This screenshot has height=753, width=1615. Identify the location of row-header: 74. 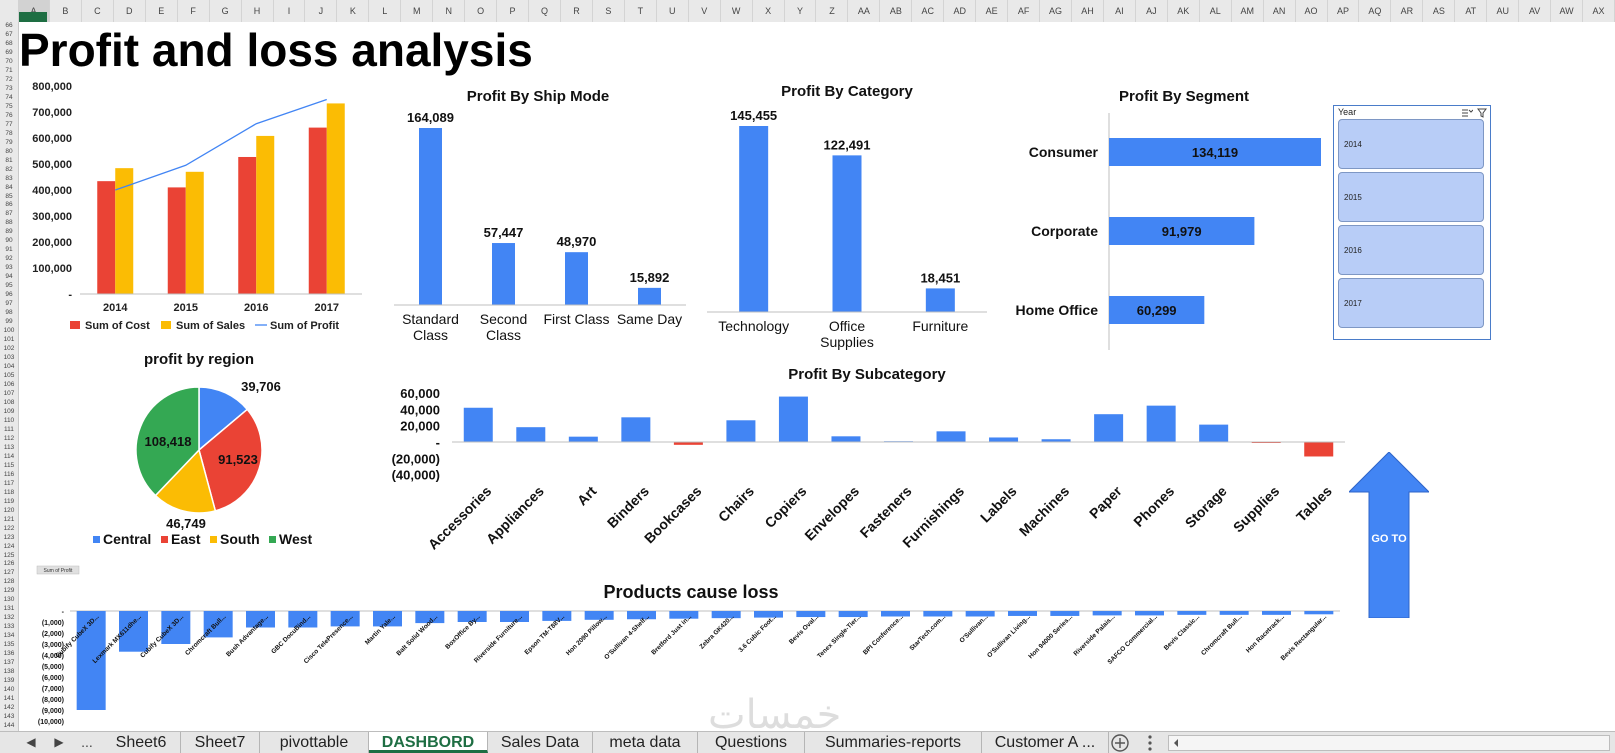
(9, 97).